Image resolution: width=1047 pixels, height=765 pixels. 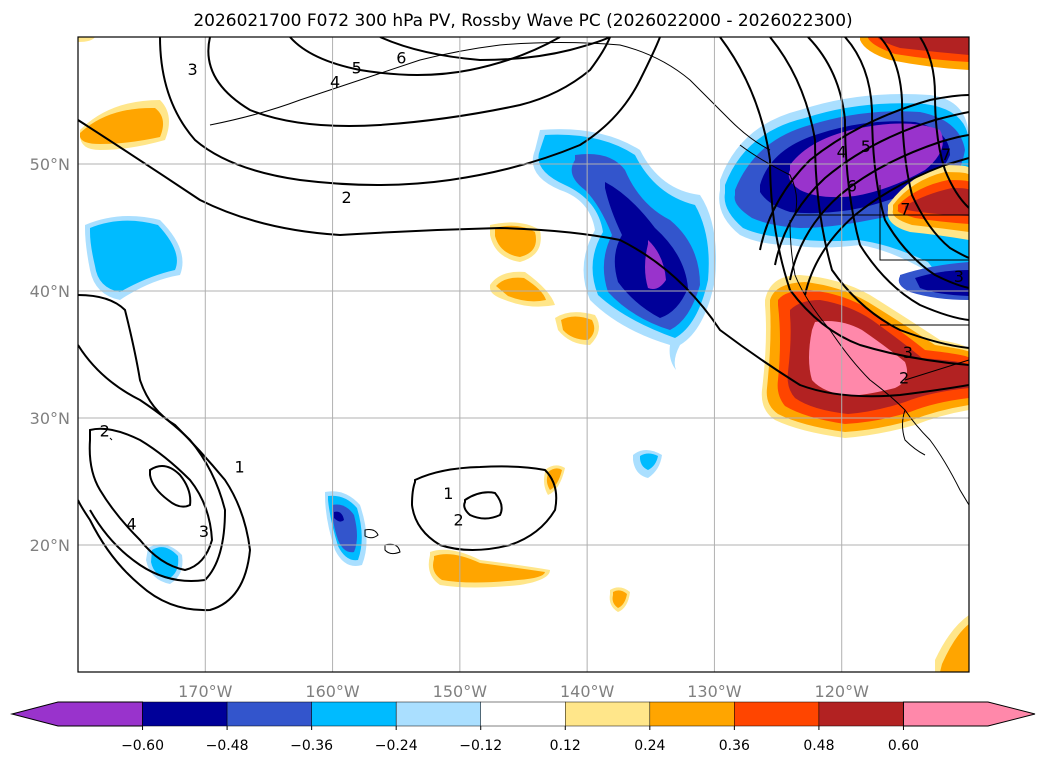 I want to click on y-axis-ticks: 50°N 40°N 30°N 20°N, so click(x=50, y=355).